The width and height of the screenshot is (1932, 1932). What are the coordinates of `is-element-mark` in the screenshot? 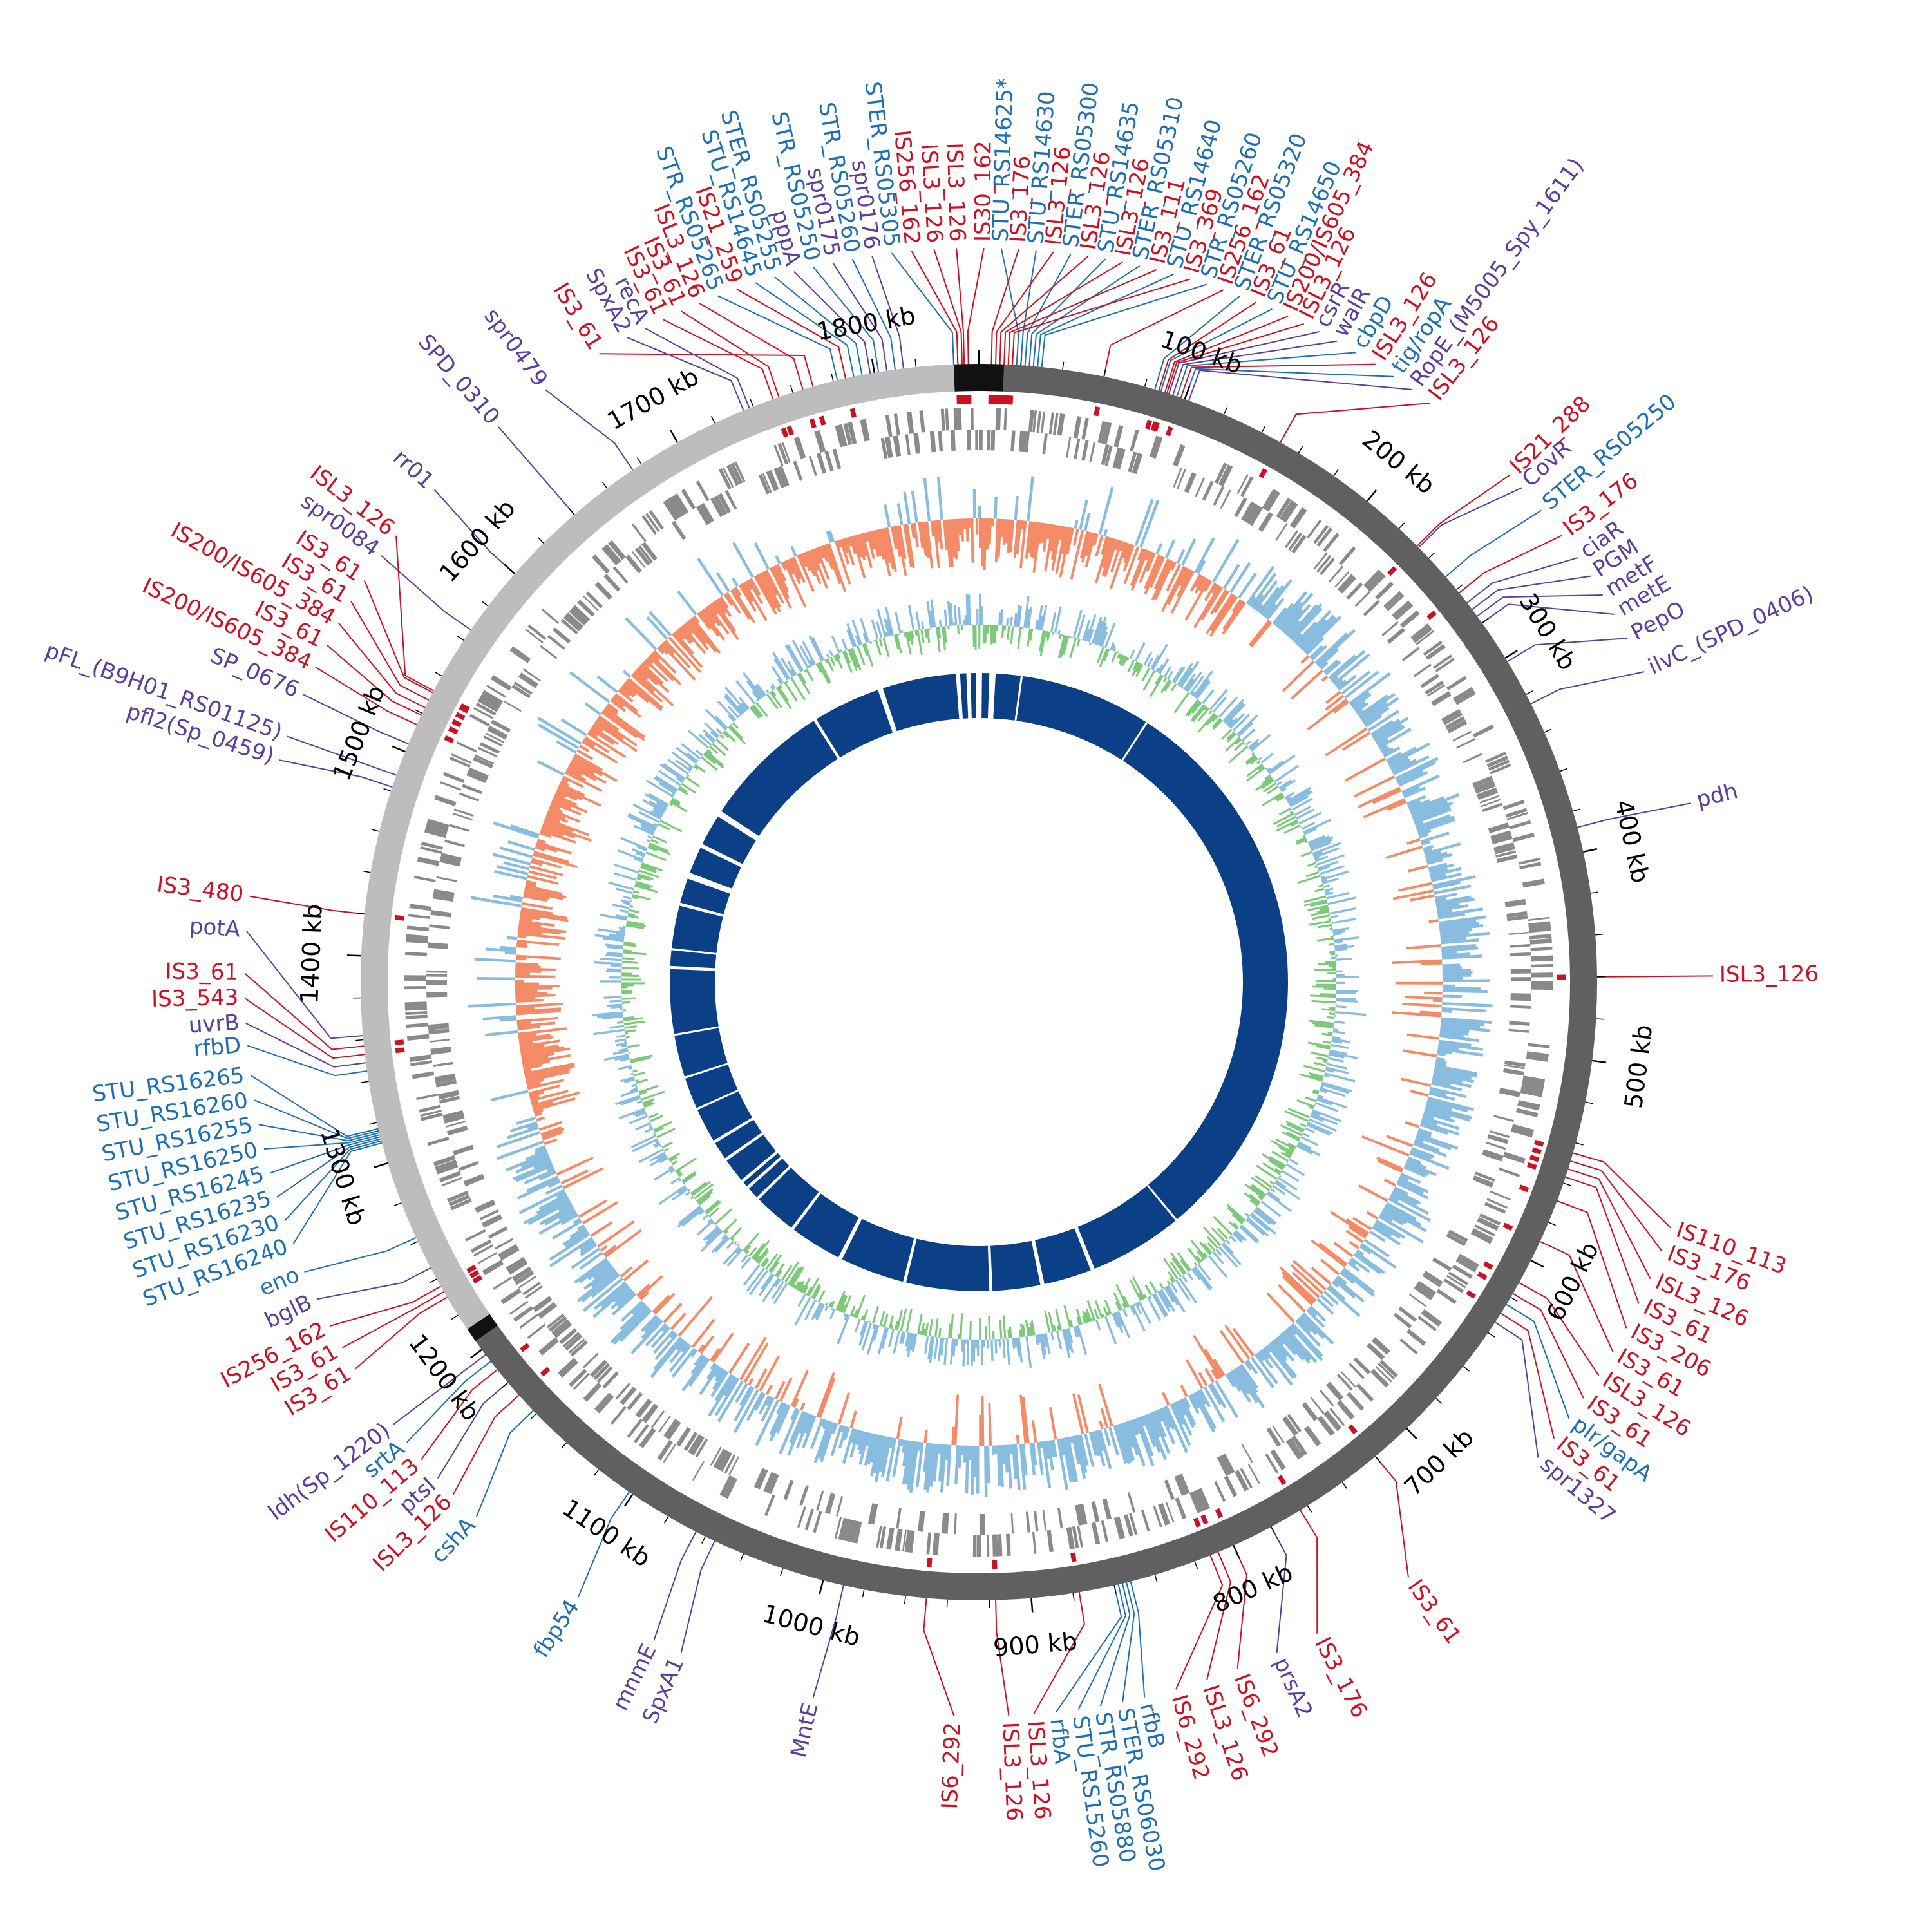 It's located at (813, 423).